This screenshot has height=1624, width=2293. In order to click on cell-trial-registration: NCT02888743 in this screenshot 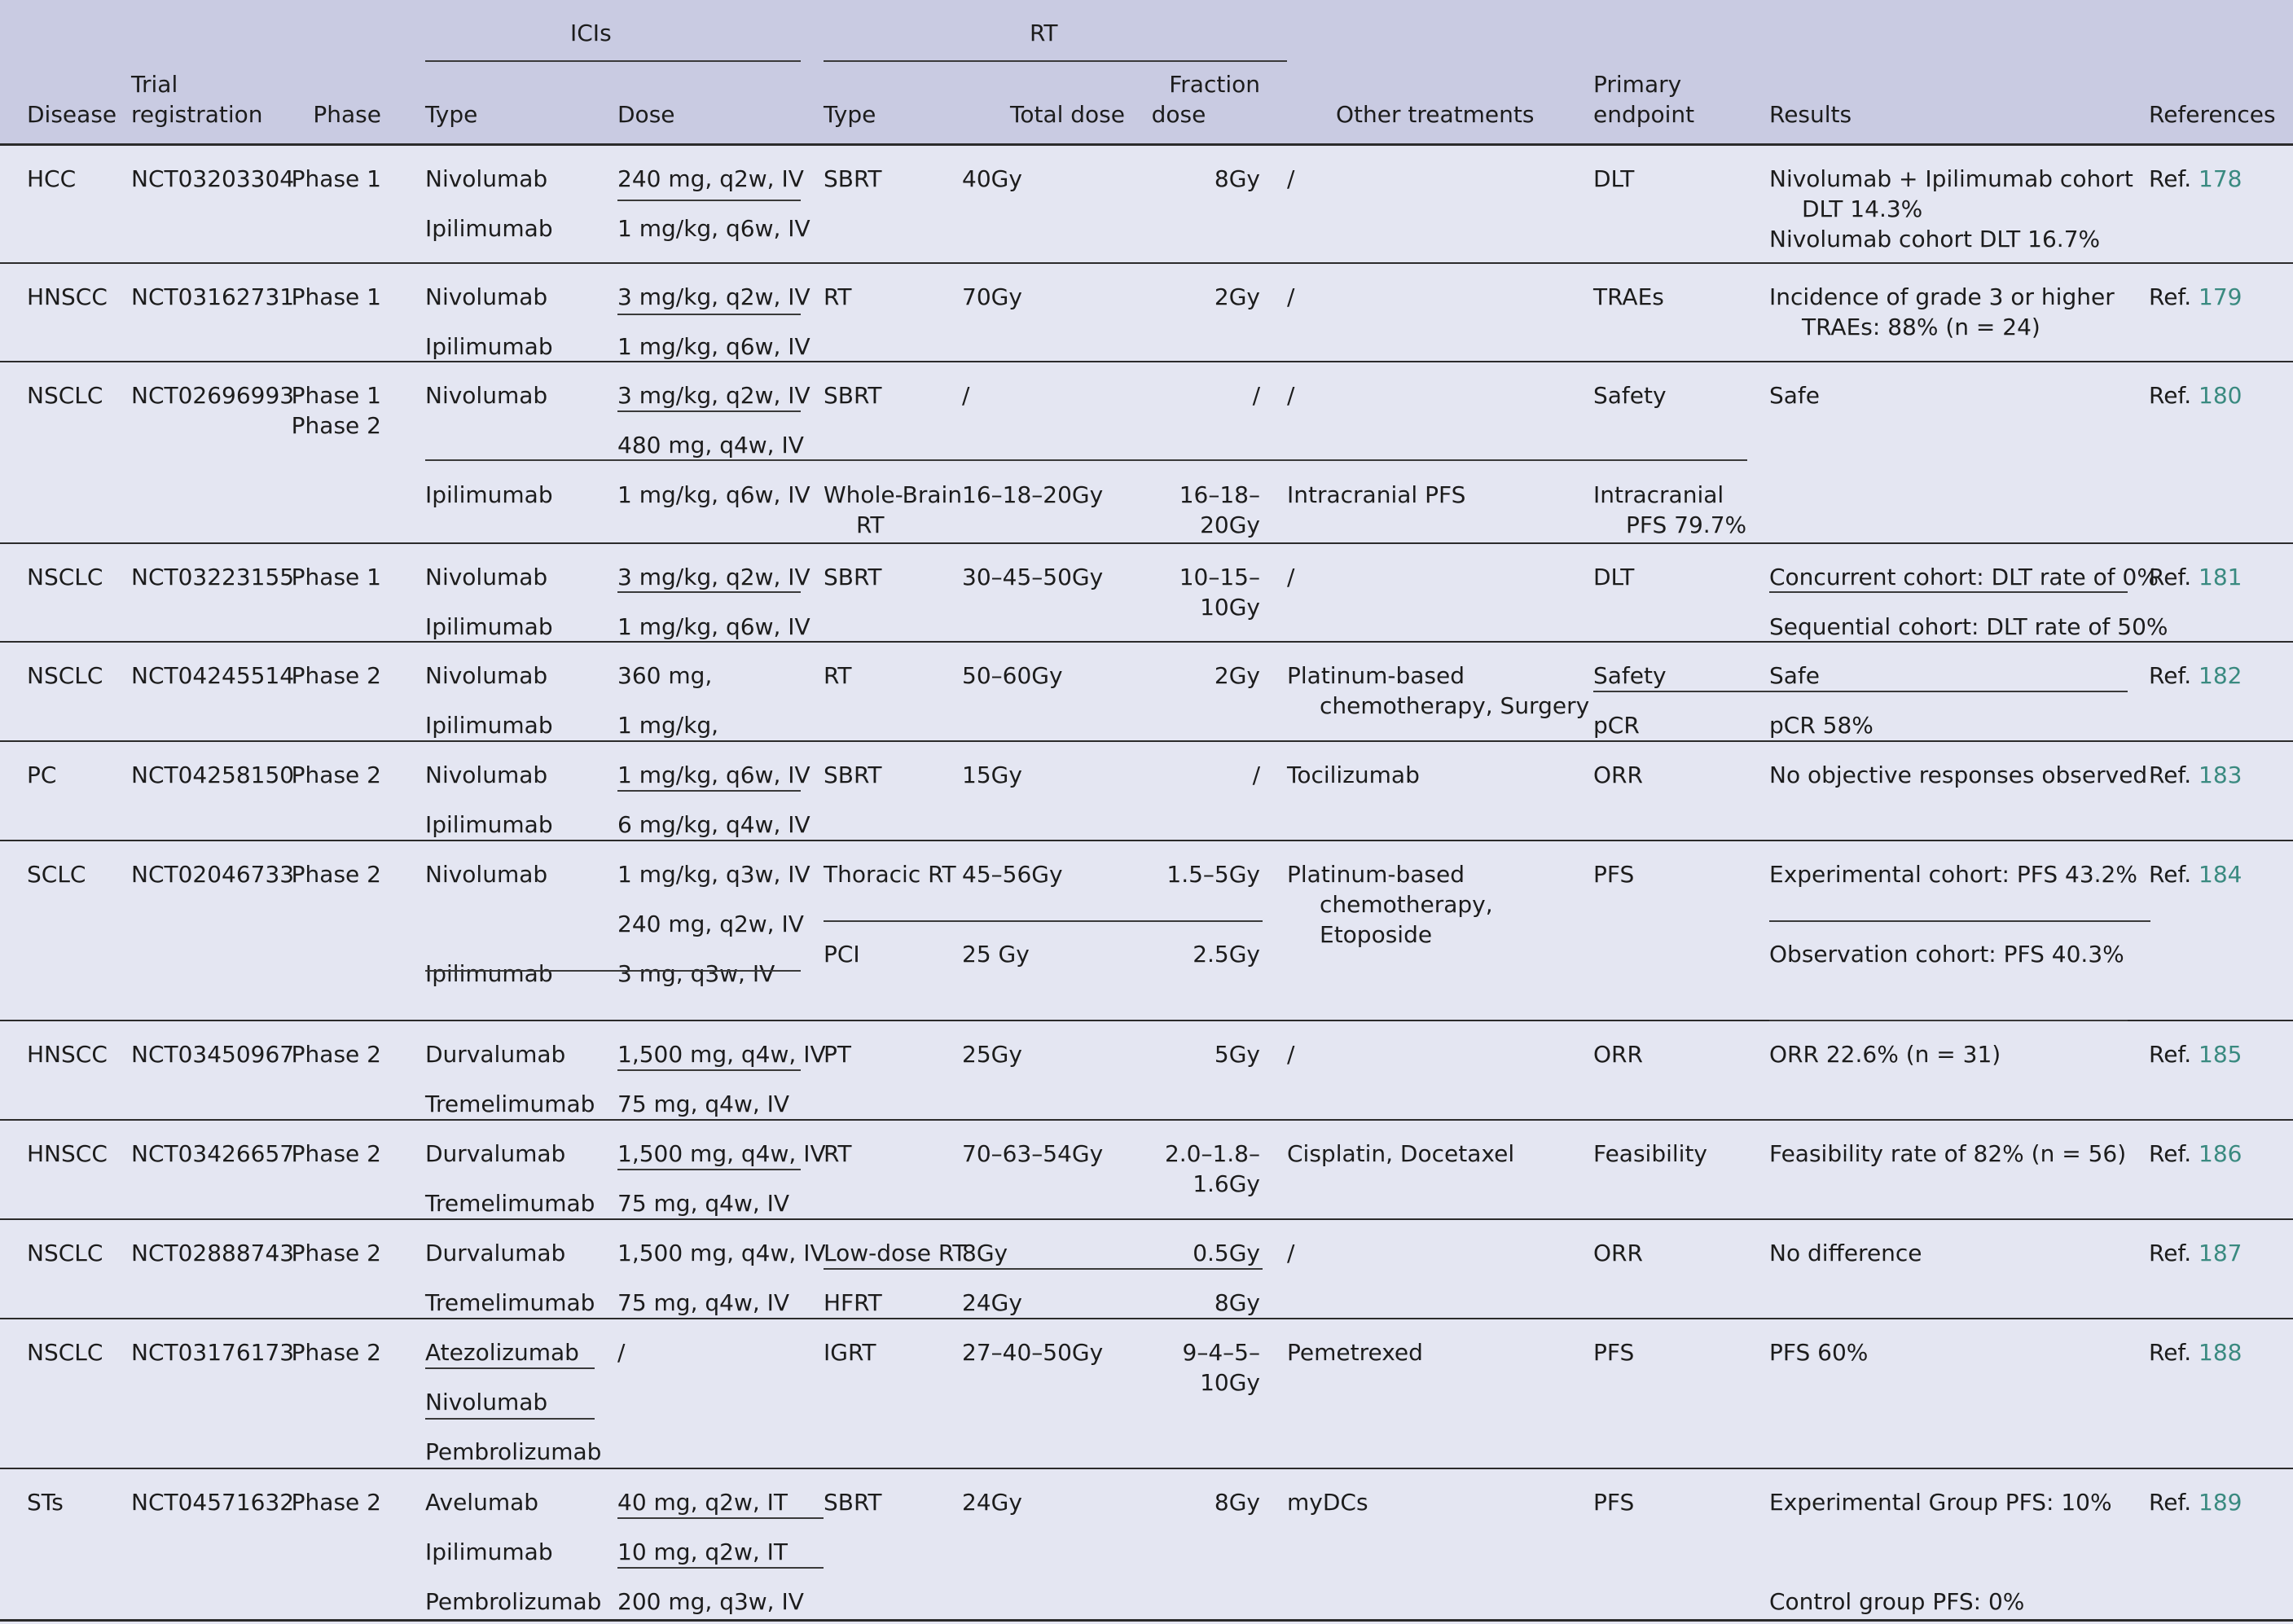, I will do `click(213, 1253)`.